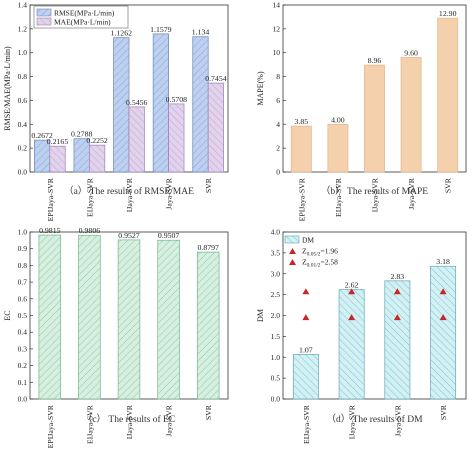 Image resolution: width=474 pixels, height=449 pixels. I want to click on legend-label-z2: Z0.01/2=2.58, so click(320, 263).